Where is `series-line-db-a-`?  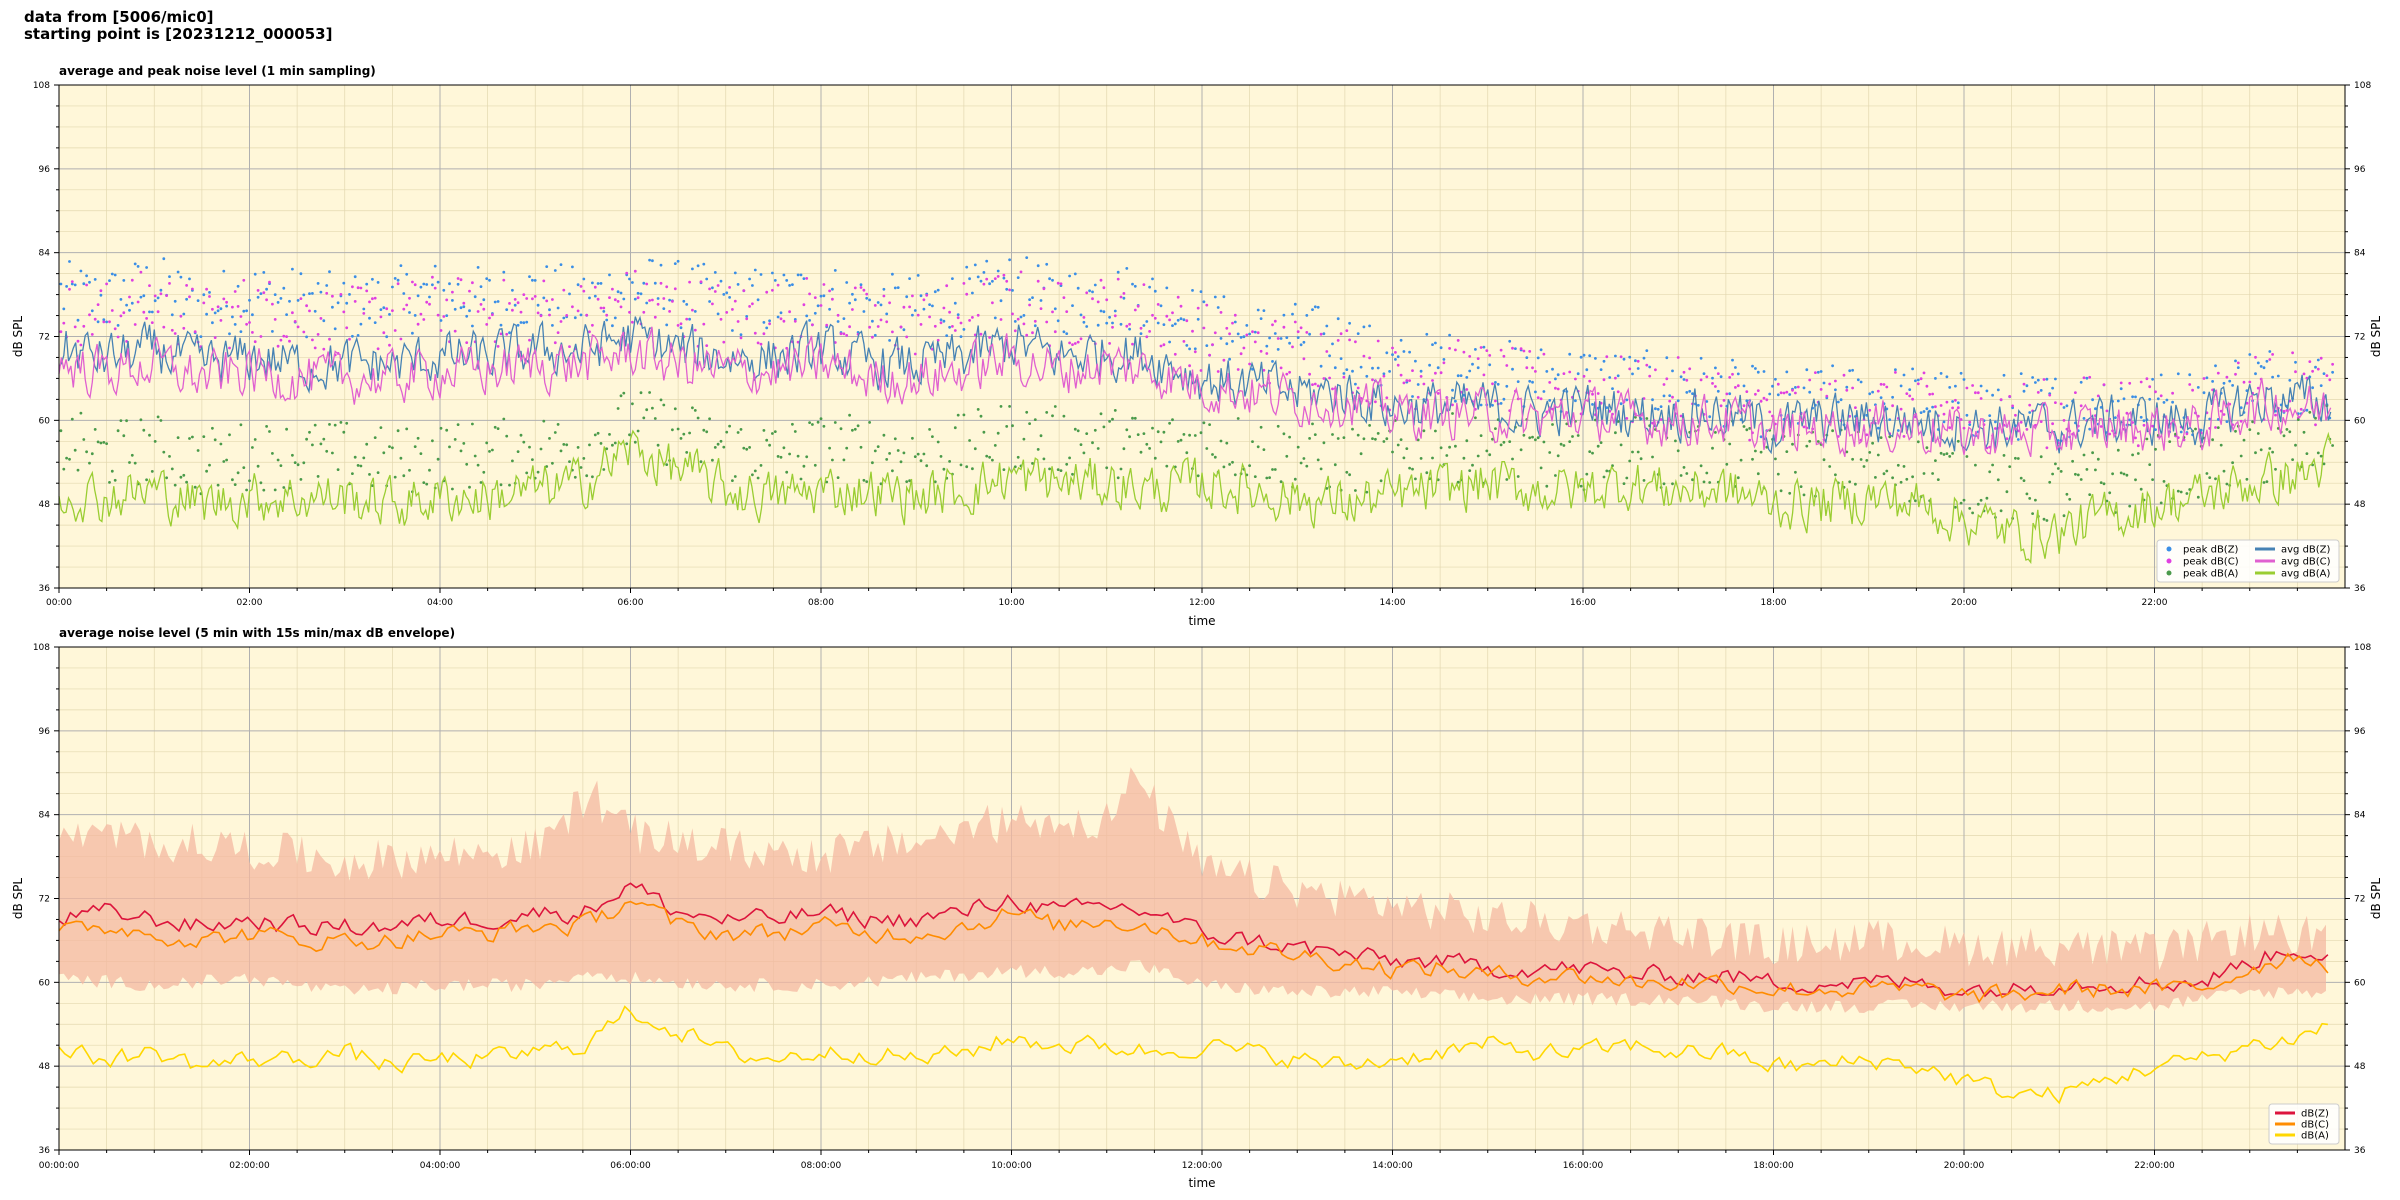
series-line-db-a- is located at coordinates (1193, 1055).